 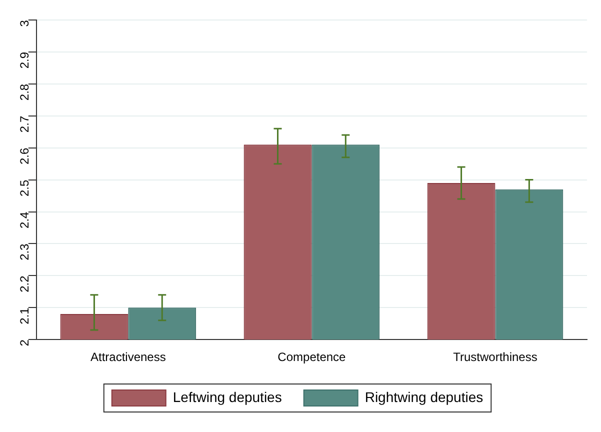 What do you see at coordinates (25, 92) in the screenshot?
I see `y-tick-label: 2.8` at bounding box center [25, 92].